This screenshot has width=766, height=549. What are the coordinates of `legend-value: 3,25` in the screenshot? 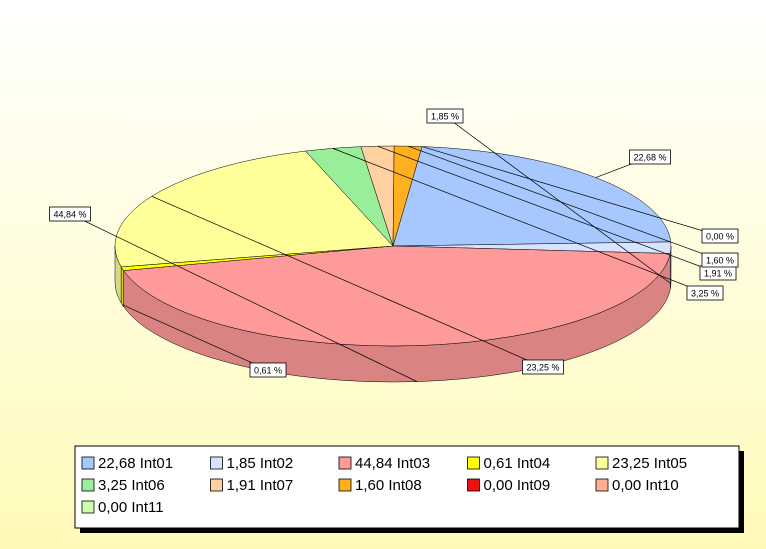 It's located at (112, 485).